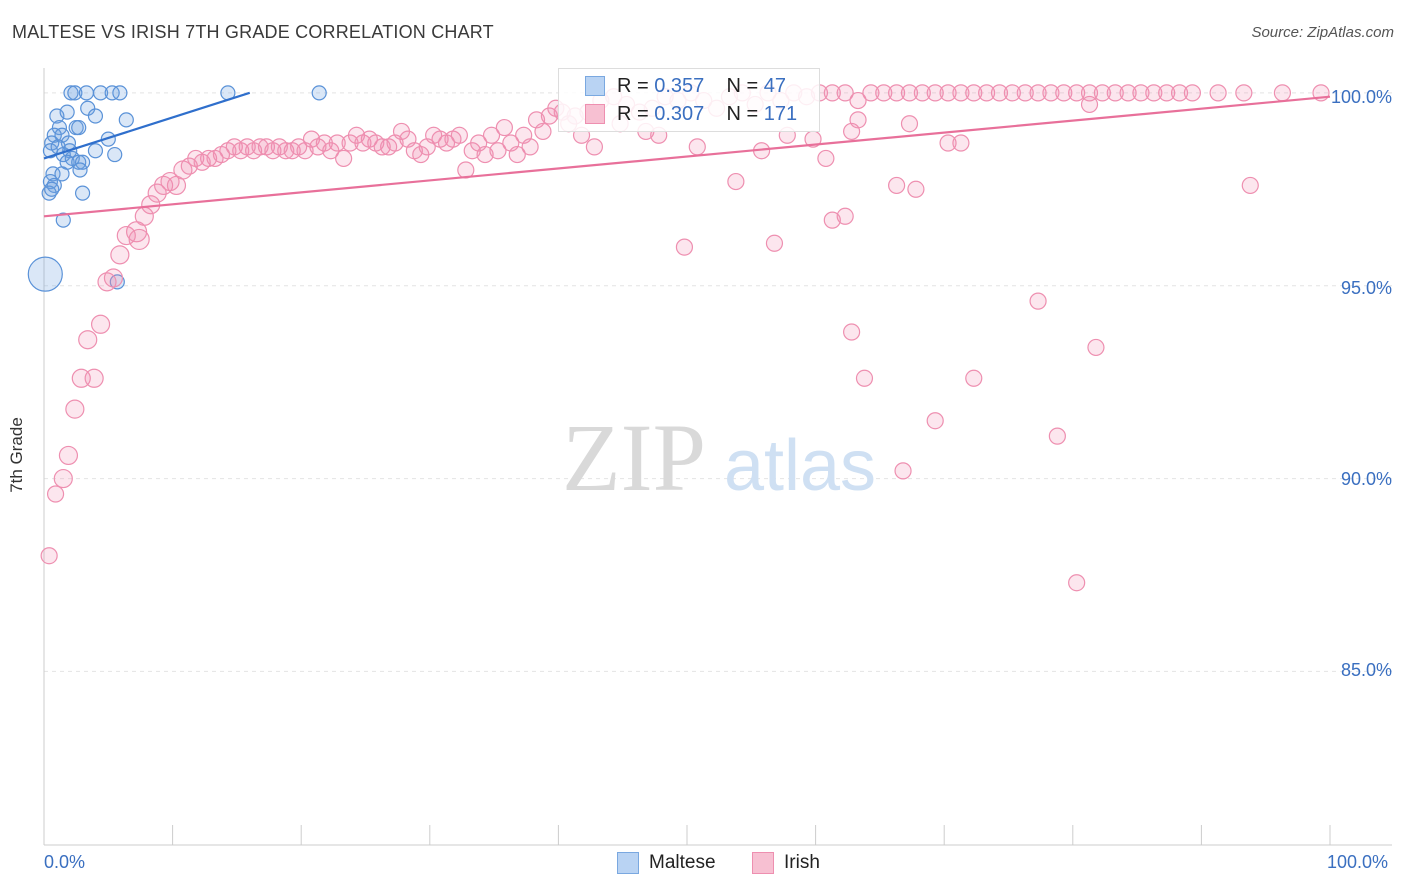  I want to click on legend-swatch-maltese, so click(595, 86).